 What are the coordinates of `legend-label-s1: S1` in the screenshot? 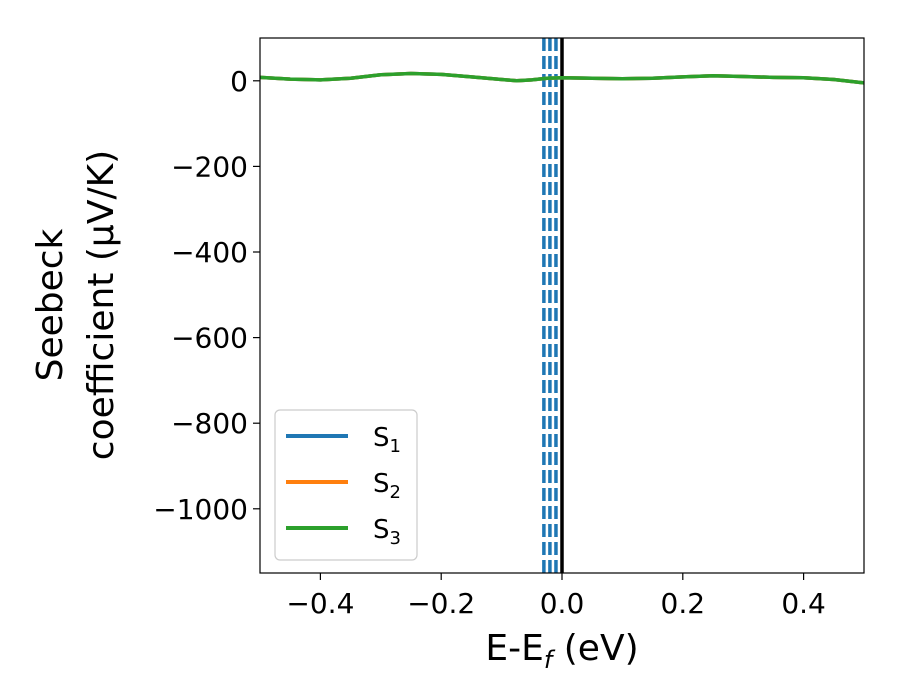 It's located at (387, 440).